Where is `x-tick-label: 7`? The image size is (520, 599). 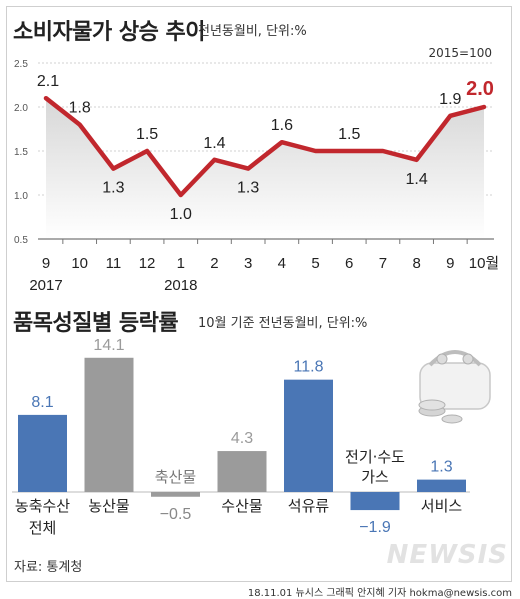
x-tick-label: 7 is located at coordinates (383, 263).